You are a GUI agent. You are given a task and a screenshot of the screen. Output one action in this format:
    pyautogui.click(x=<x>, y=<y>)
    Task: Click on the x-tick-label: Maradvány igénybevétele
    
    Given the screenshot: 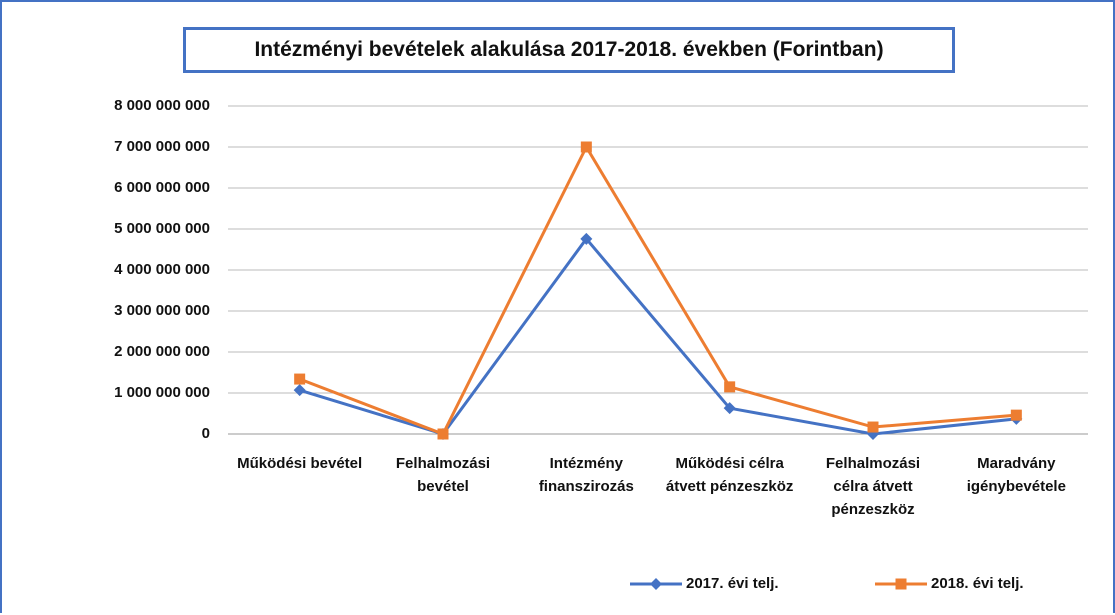 What is the action you would take?
    pyautogui.click(x=1016, y=475)
    